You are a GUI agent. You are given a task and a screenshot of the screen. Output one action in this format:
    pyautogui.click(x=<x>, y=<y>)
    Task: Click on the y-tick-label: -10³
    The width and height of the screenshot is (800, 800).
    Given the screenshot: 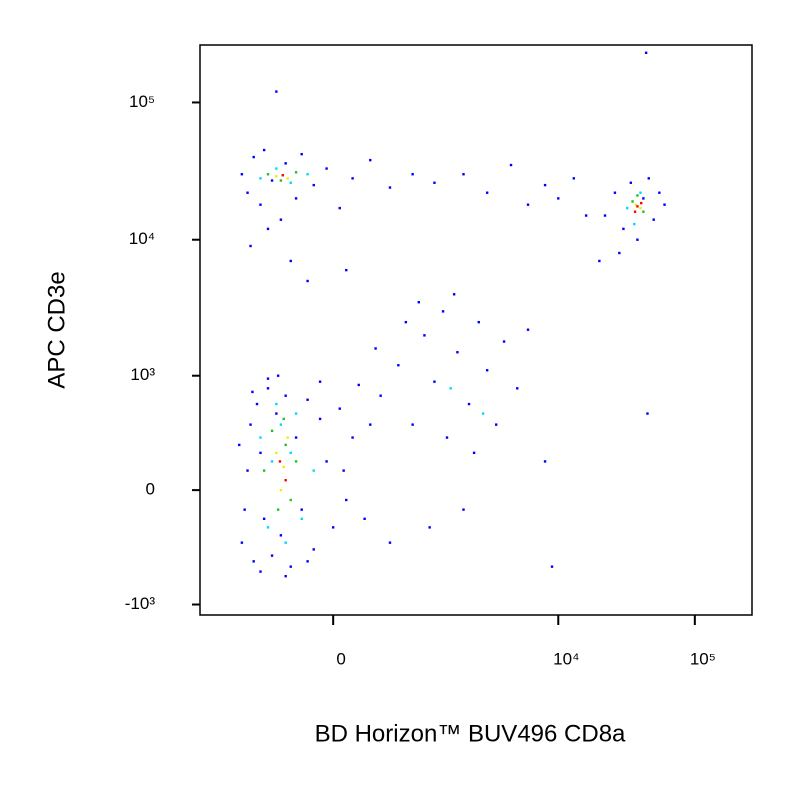 What is the action you would take?
    pyautogui.click(x=140, y=603)
    